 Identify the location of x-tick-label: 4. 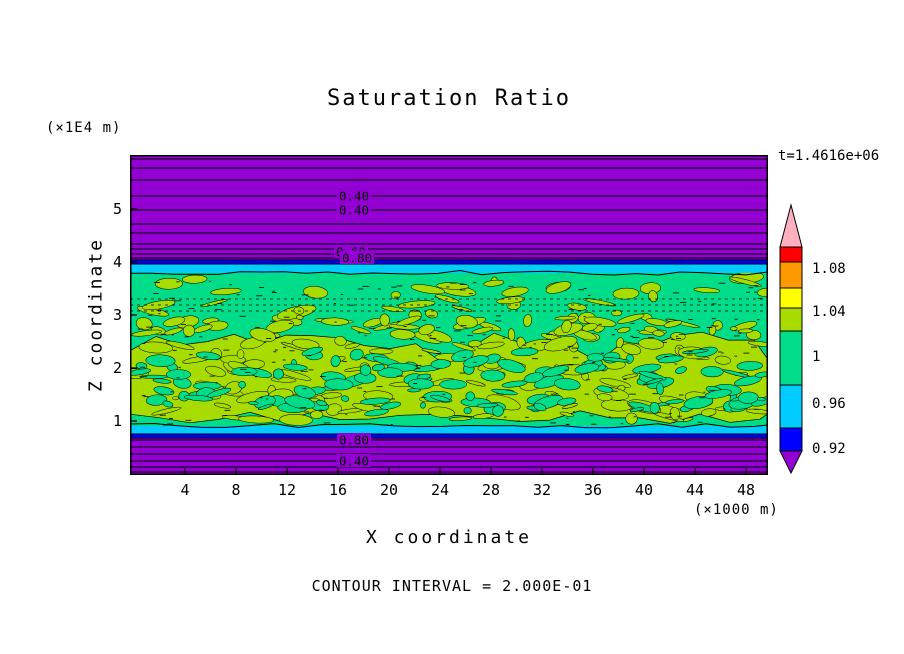
(185, 490).